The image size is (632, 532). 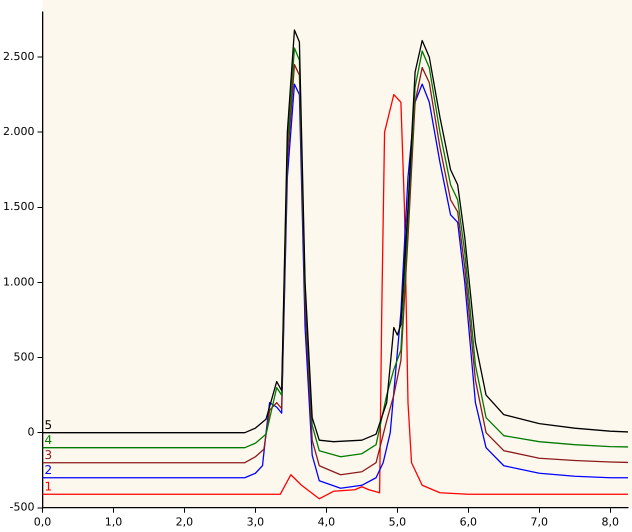 What do you see at coordinates (18, 131) in the screenshot?
I see `y-tick-label: 2.000` at bounding box center [18, 131].